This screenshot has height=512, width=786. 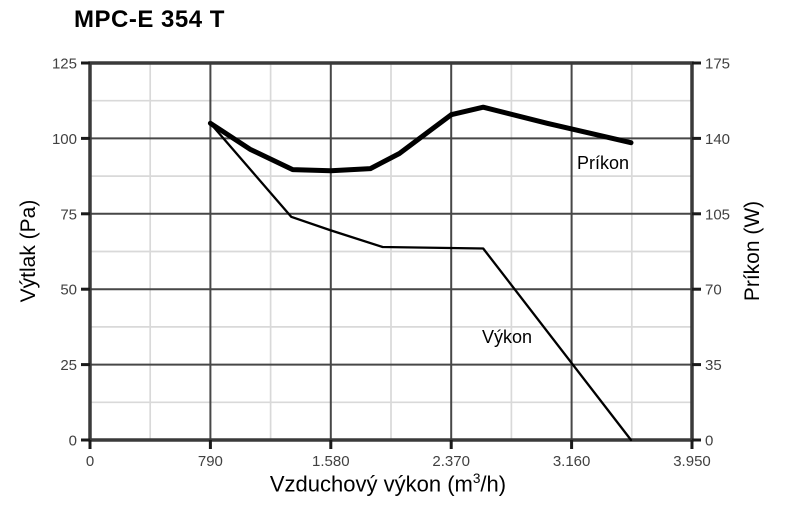 I want to click on x-tick-label: 3.950, so click(x=692, y=461).